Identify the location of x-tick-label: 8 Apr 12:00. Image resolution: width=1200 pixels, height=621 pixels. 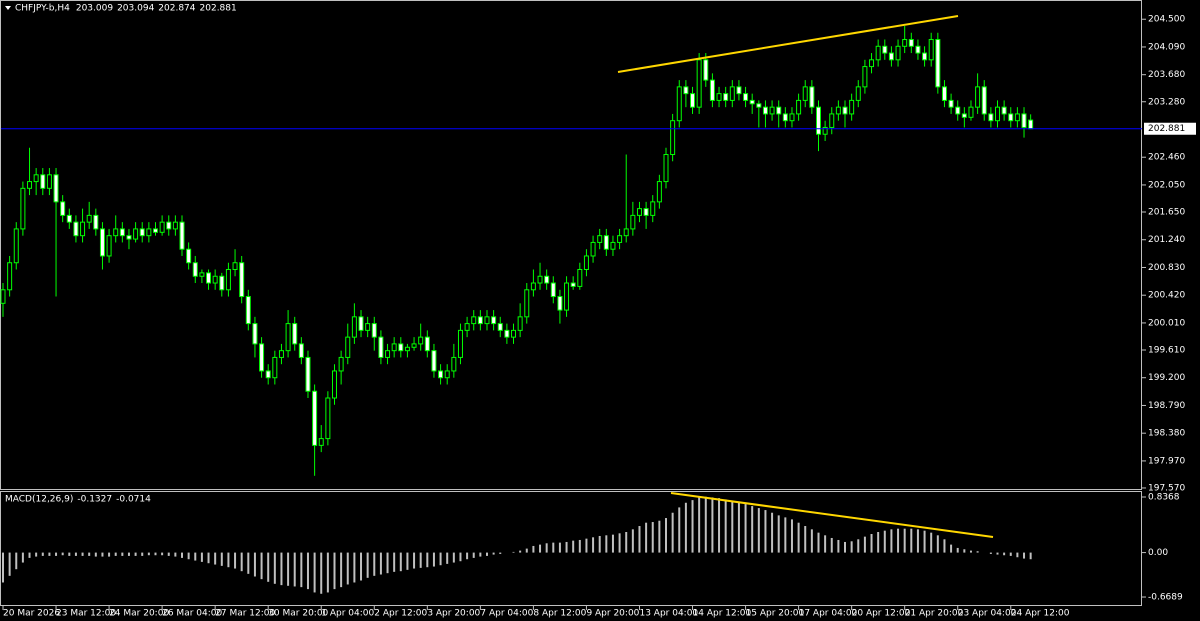
(559, 614).